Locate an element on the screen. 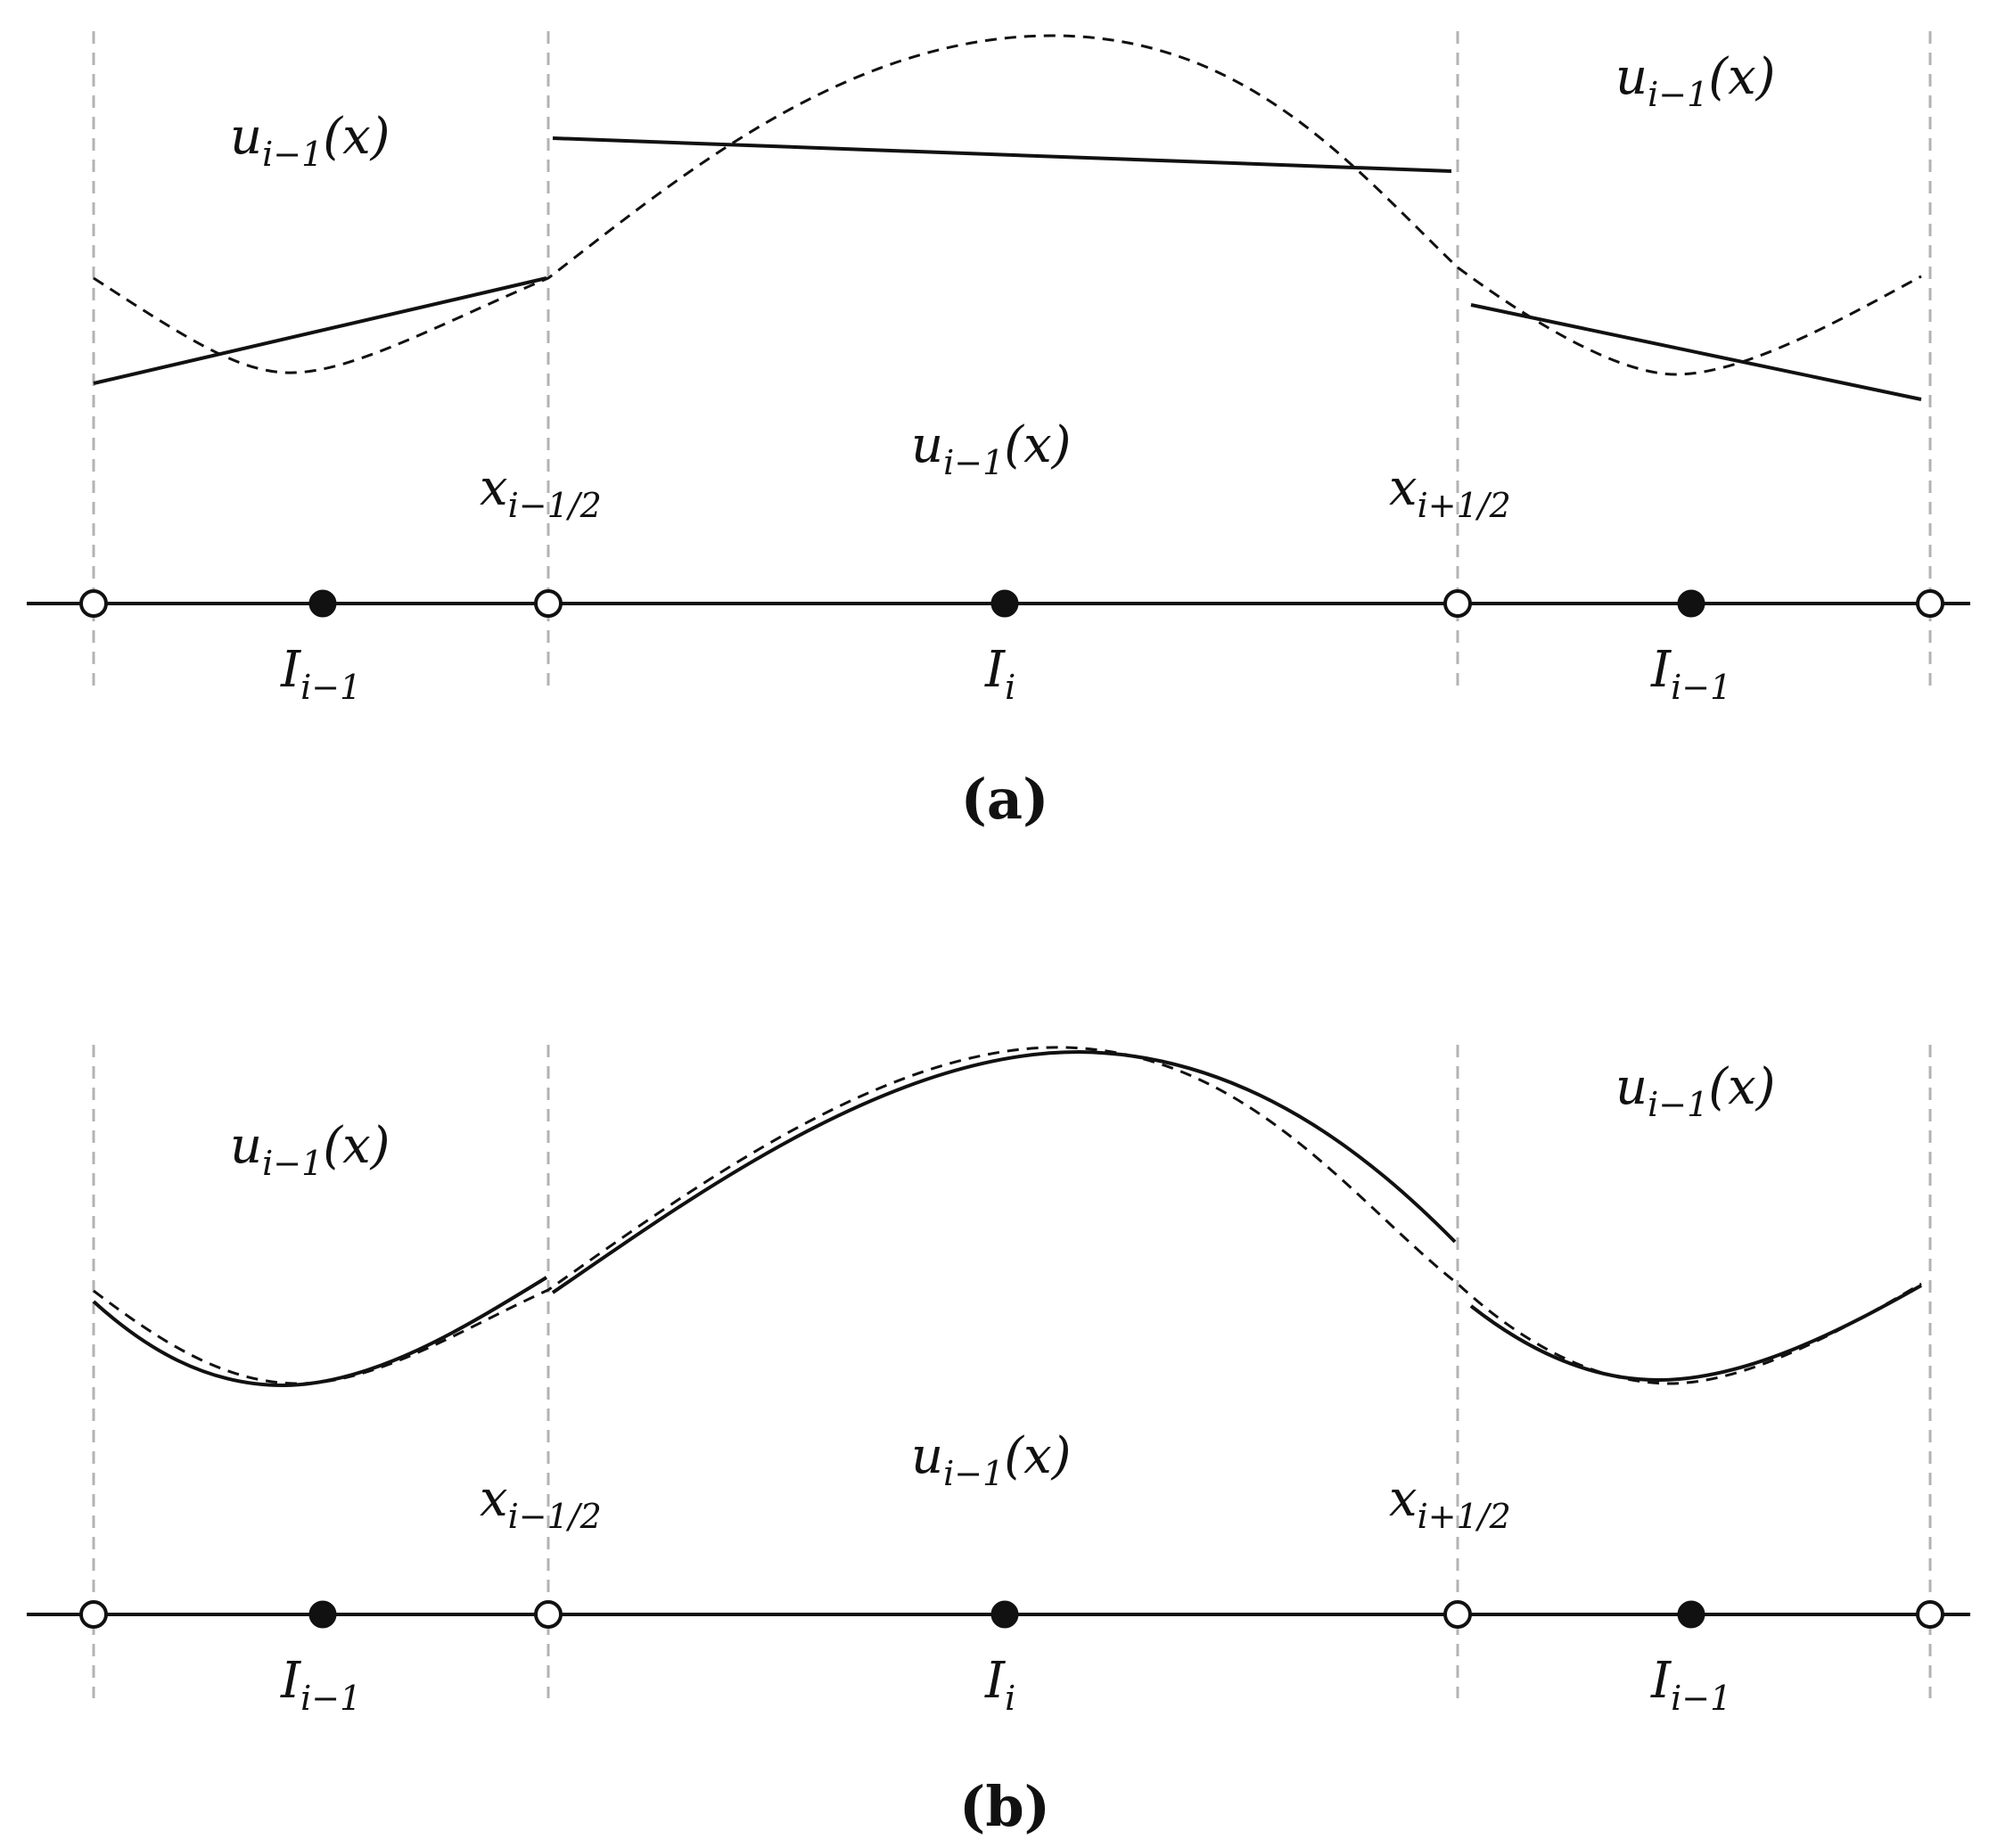 The height and width of the screenshot is (1848, 1997). reconstruction-segment-right is located at coordinates (1696, 352).